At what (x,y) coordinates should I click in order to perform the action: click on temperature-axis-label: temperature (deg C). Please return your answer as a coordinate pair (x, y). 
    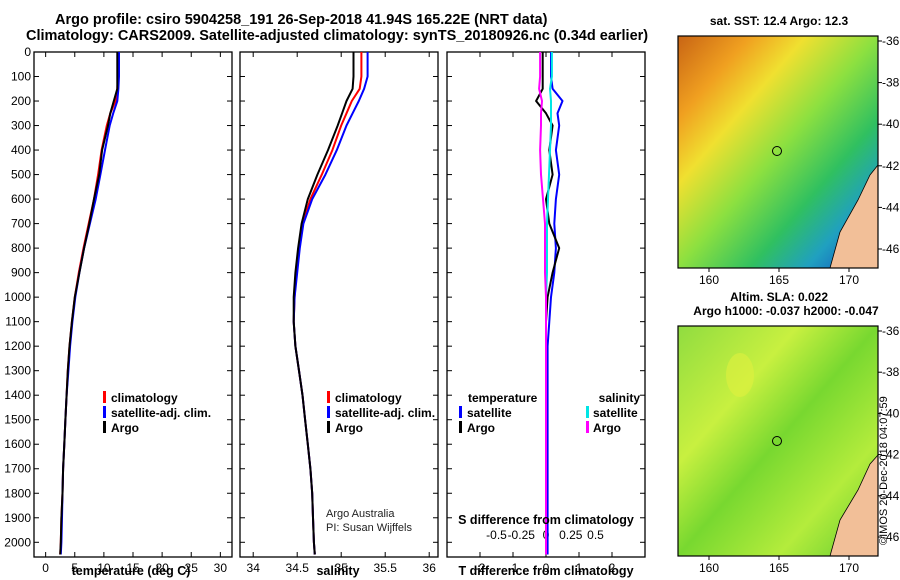
    Looking at the image, I should click on (131, 571).